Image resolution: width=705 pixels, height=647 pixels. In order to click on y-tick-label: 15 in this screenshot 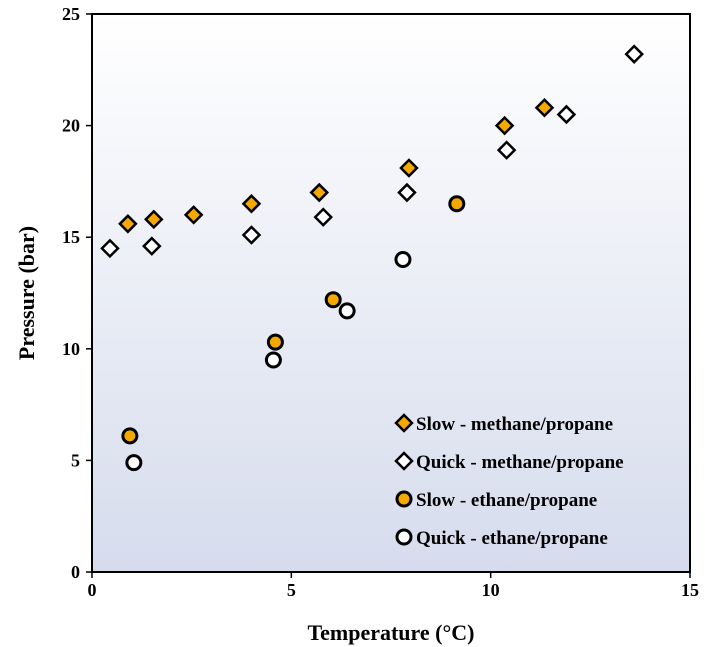, I will do `click(71, 237)`.